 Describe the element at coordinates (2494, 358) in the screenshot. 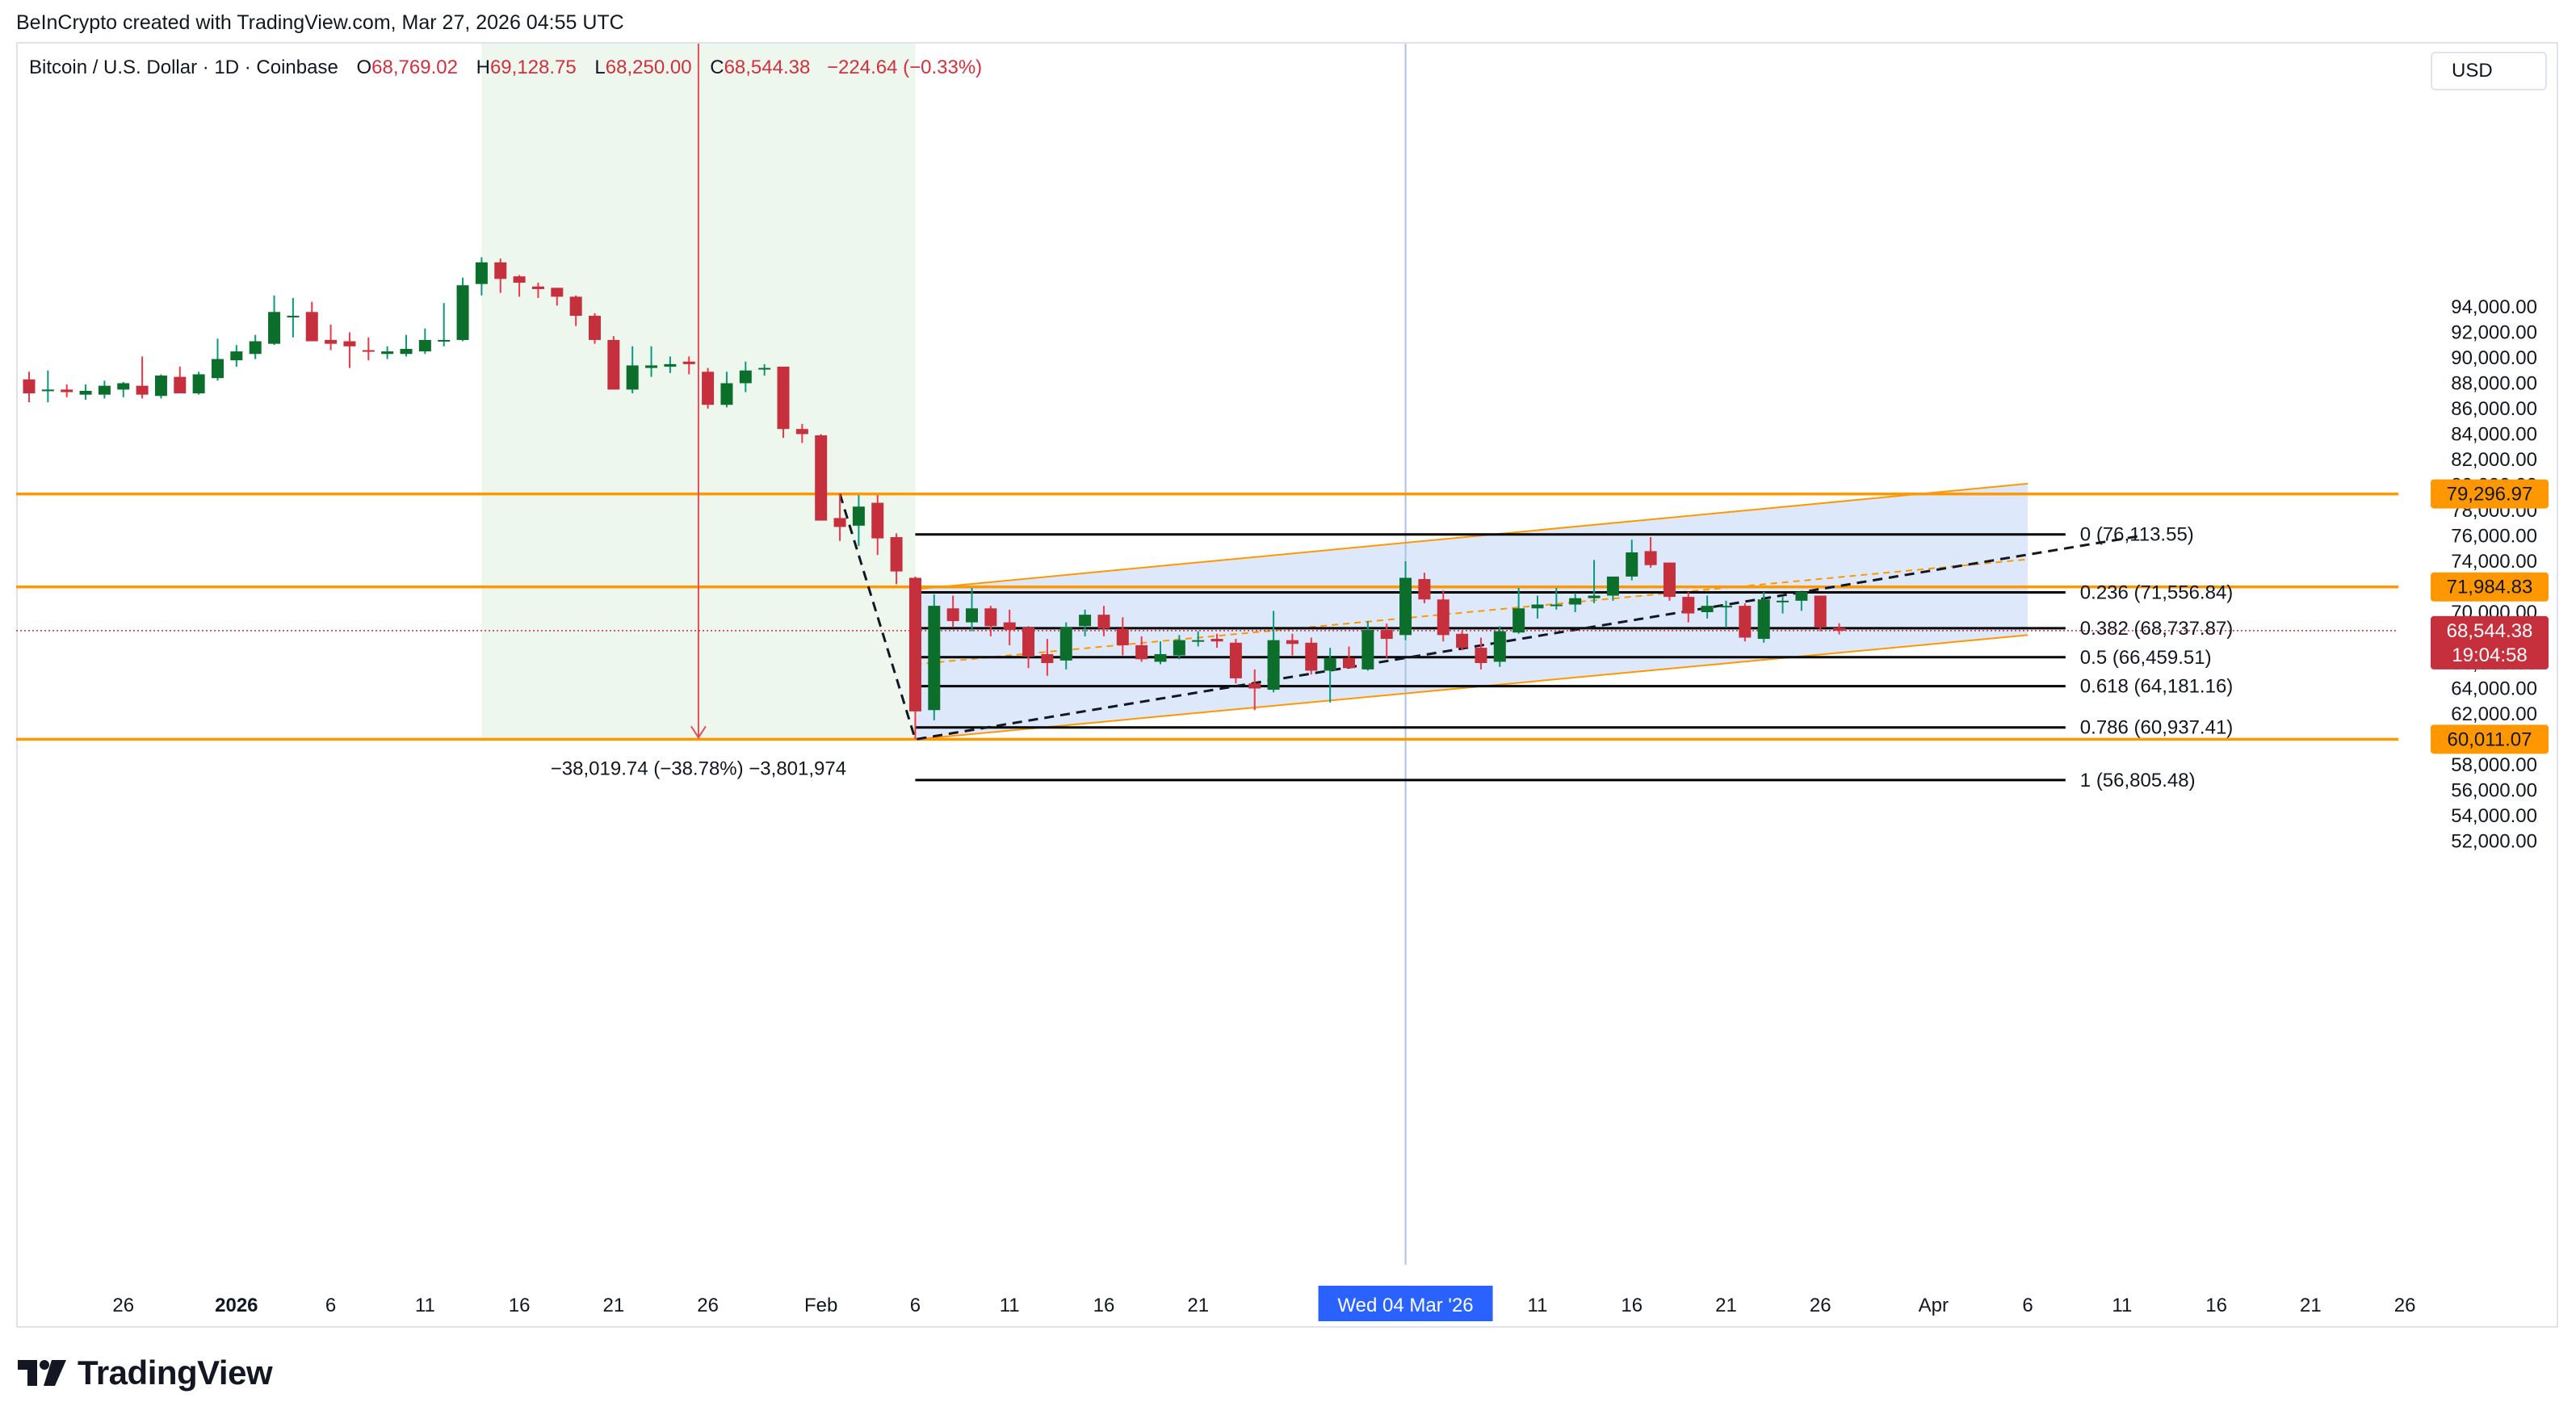

I see `y-tick-label: 90,000.00` at that location.